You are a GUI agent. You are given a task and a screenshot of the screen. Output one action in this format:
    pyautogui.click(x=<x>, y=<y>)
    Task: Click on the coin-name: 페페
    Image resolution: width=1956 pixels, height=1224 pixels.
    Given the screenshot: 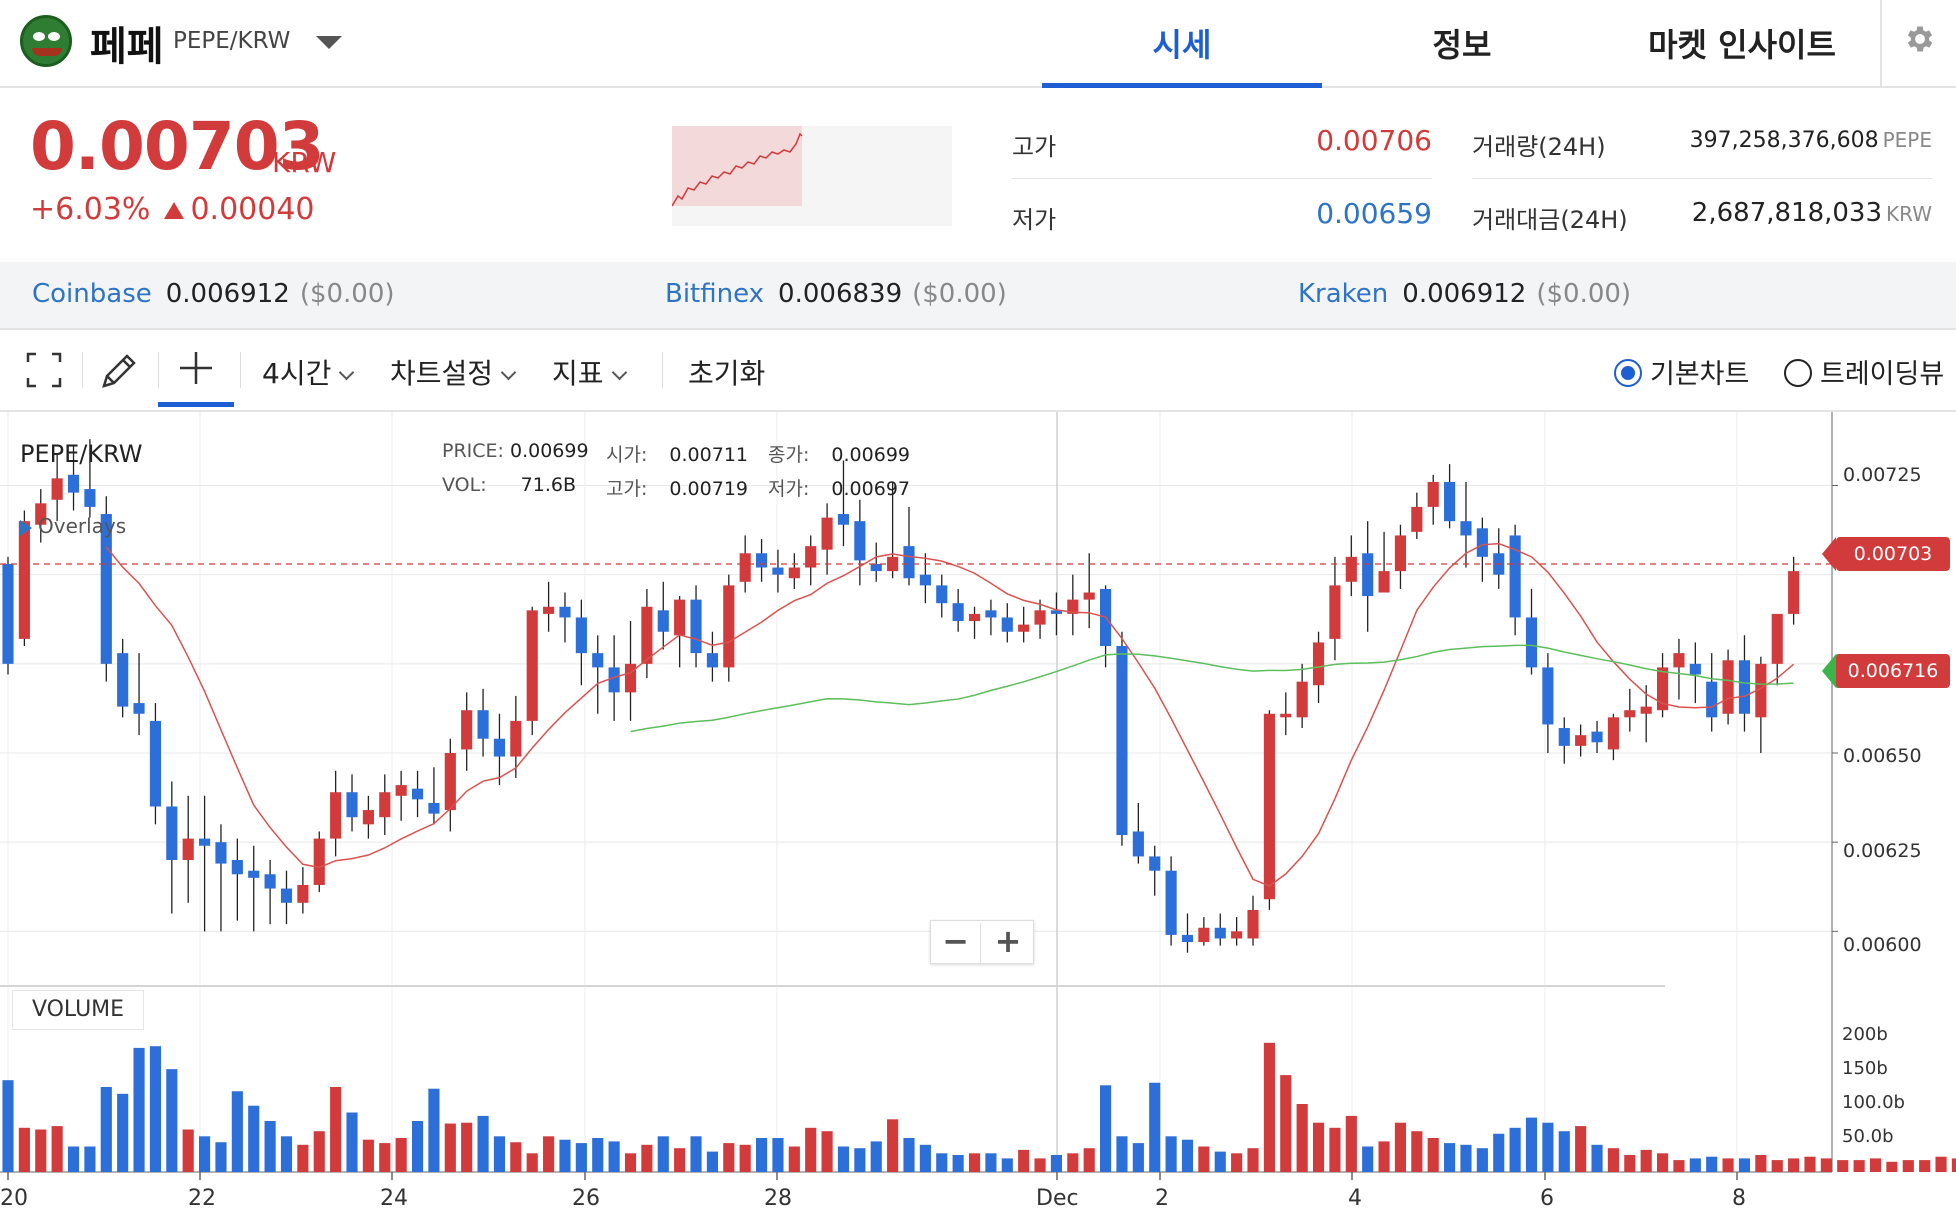 What is the action you would take?
    pyautogui.click(x=127, y=47)
    